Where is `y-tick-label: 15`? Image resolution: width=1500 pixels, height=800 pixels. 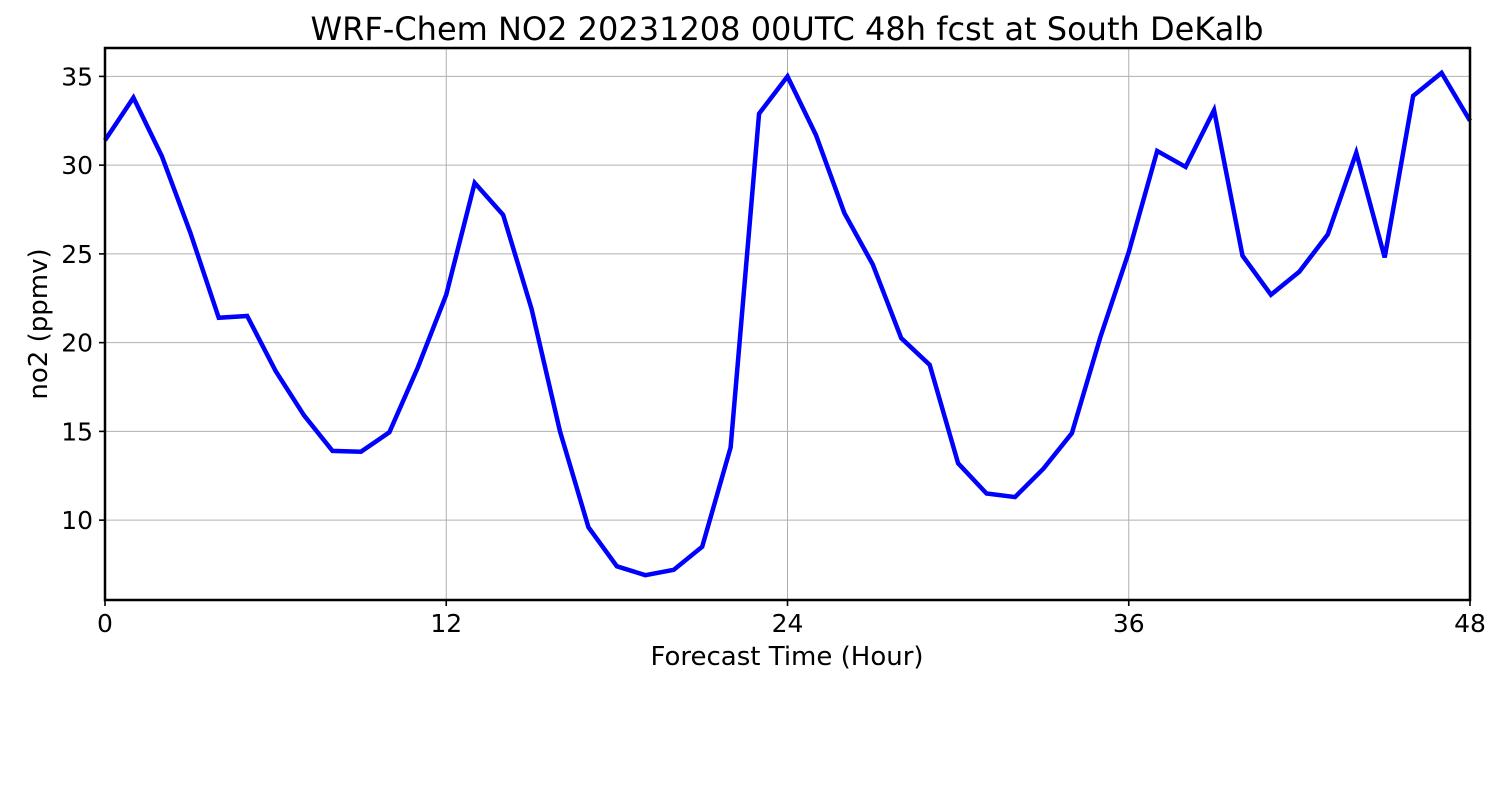
y-tick-label: 15 is located at coordinates (77, 431).